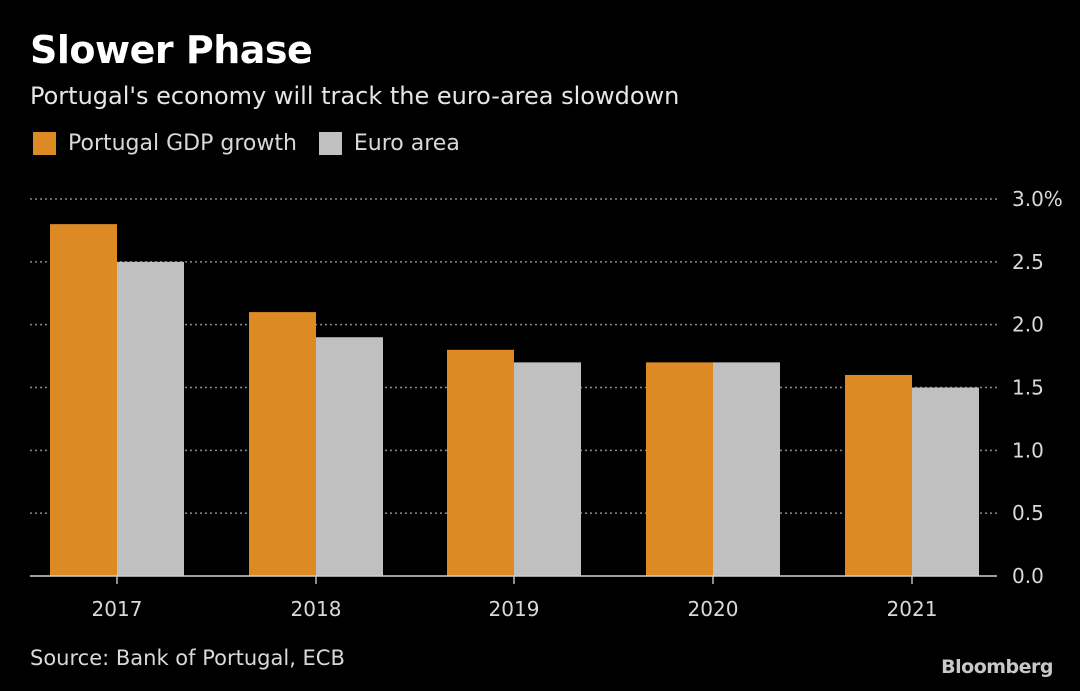 The width and height of the screenshot is (1080, 691). Describe the element at coordinates (1037, 199) in the screenshot. I see `y-tick-label: 3.0%` at that location.